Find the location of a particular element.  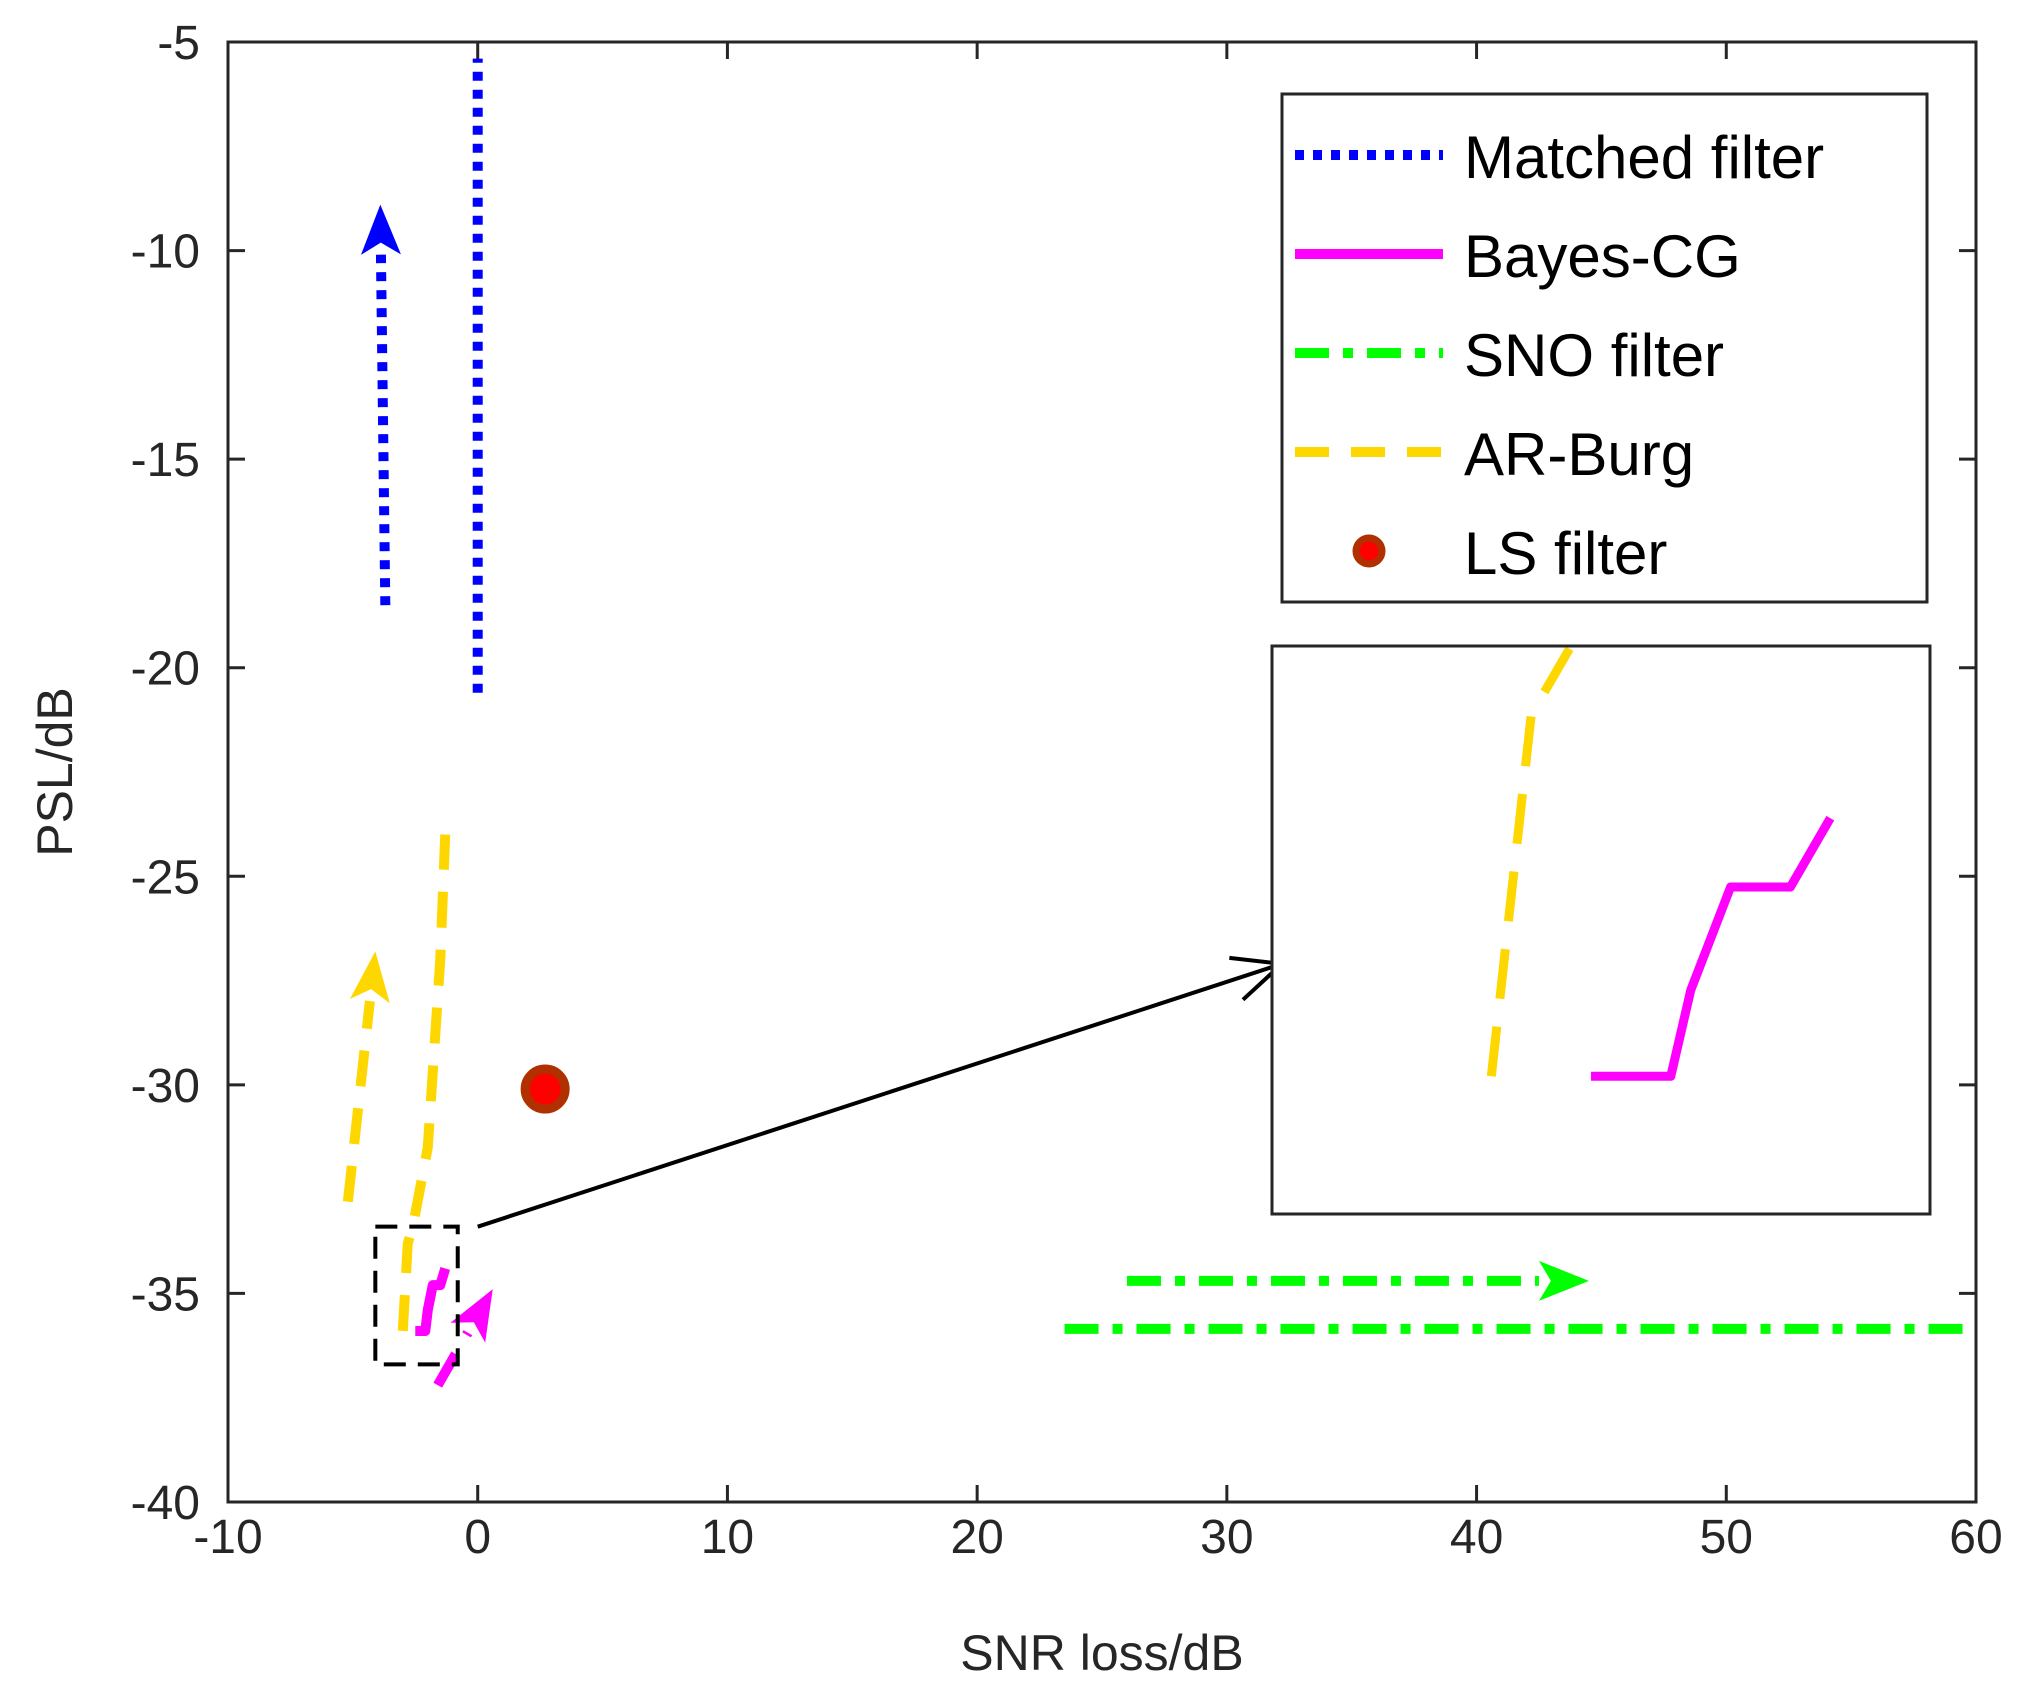

x-tick-label: -10 is located at coordinates (227, 1537).